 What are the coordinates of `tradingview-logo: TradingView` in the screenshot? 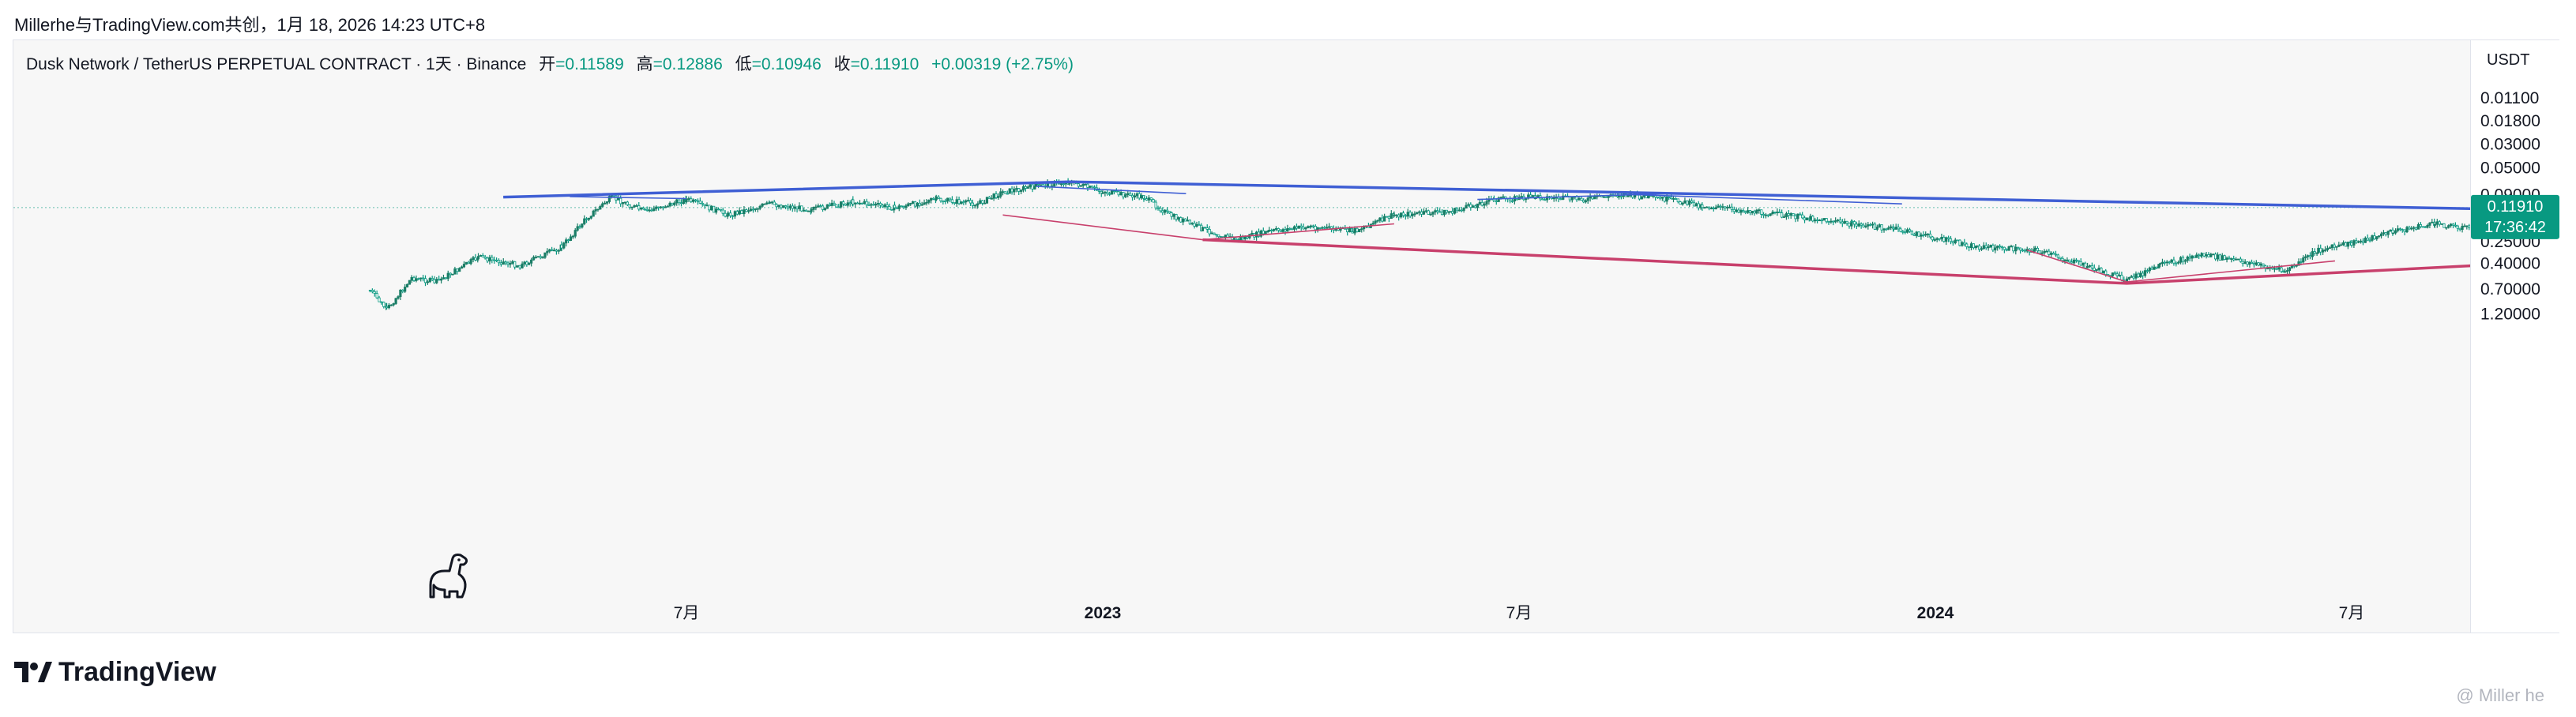 It's located at (115, 672).